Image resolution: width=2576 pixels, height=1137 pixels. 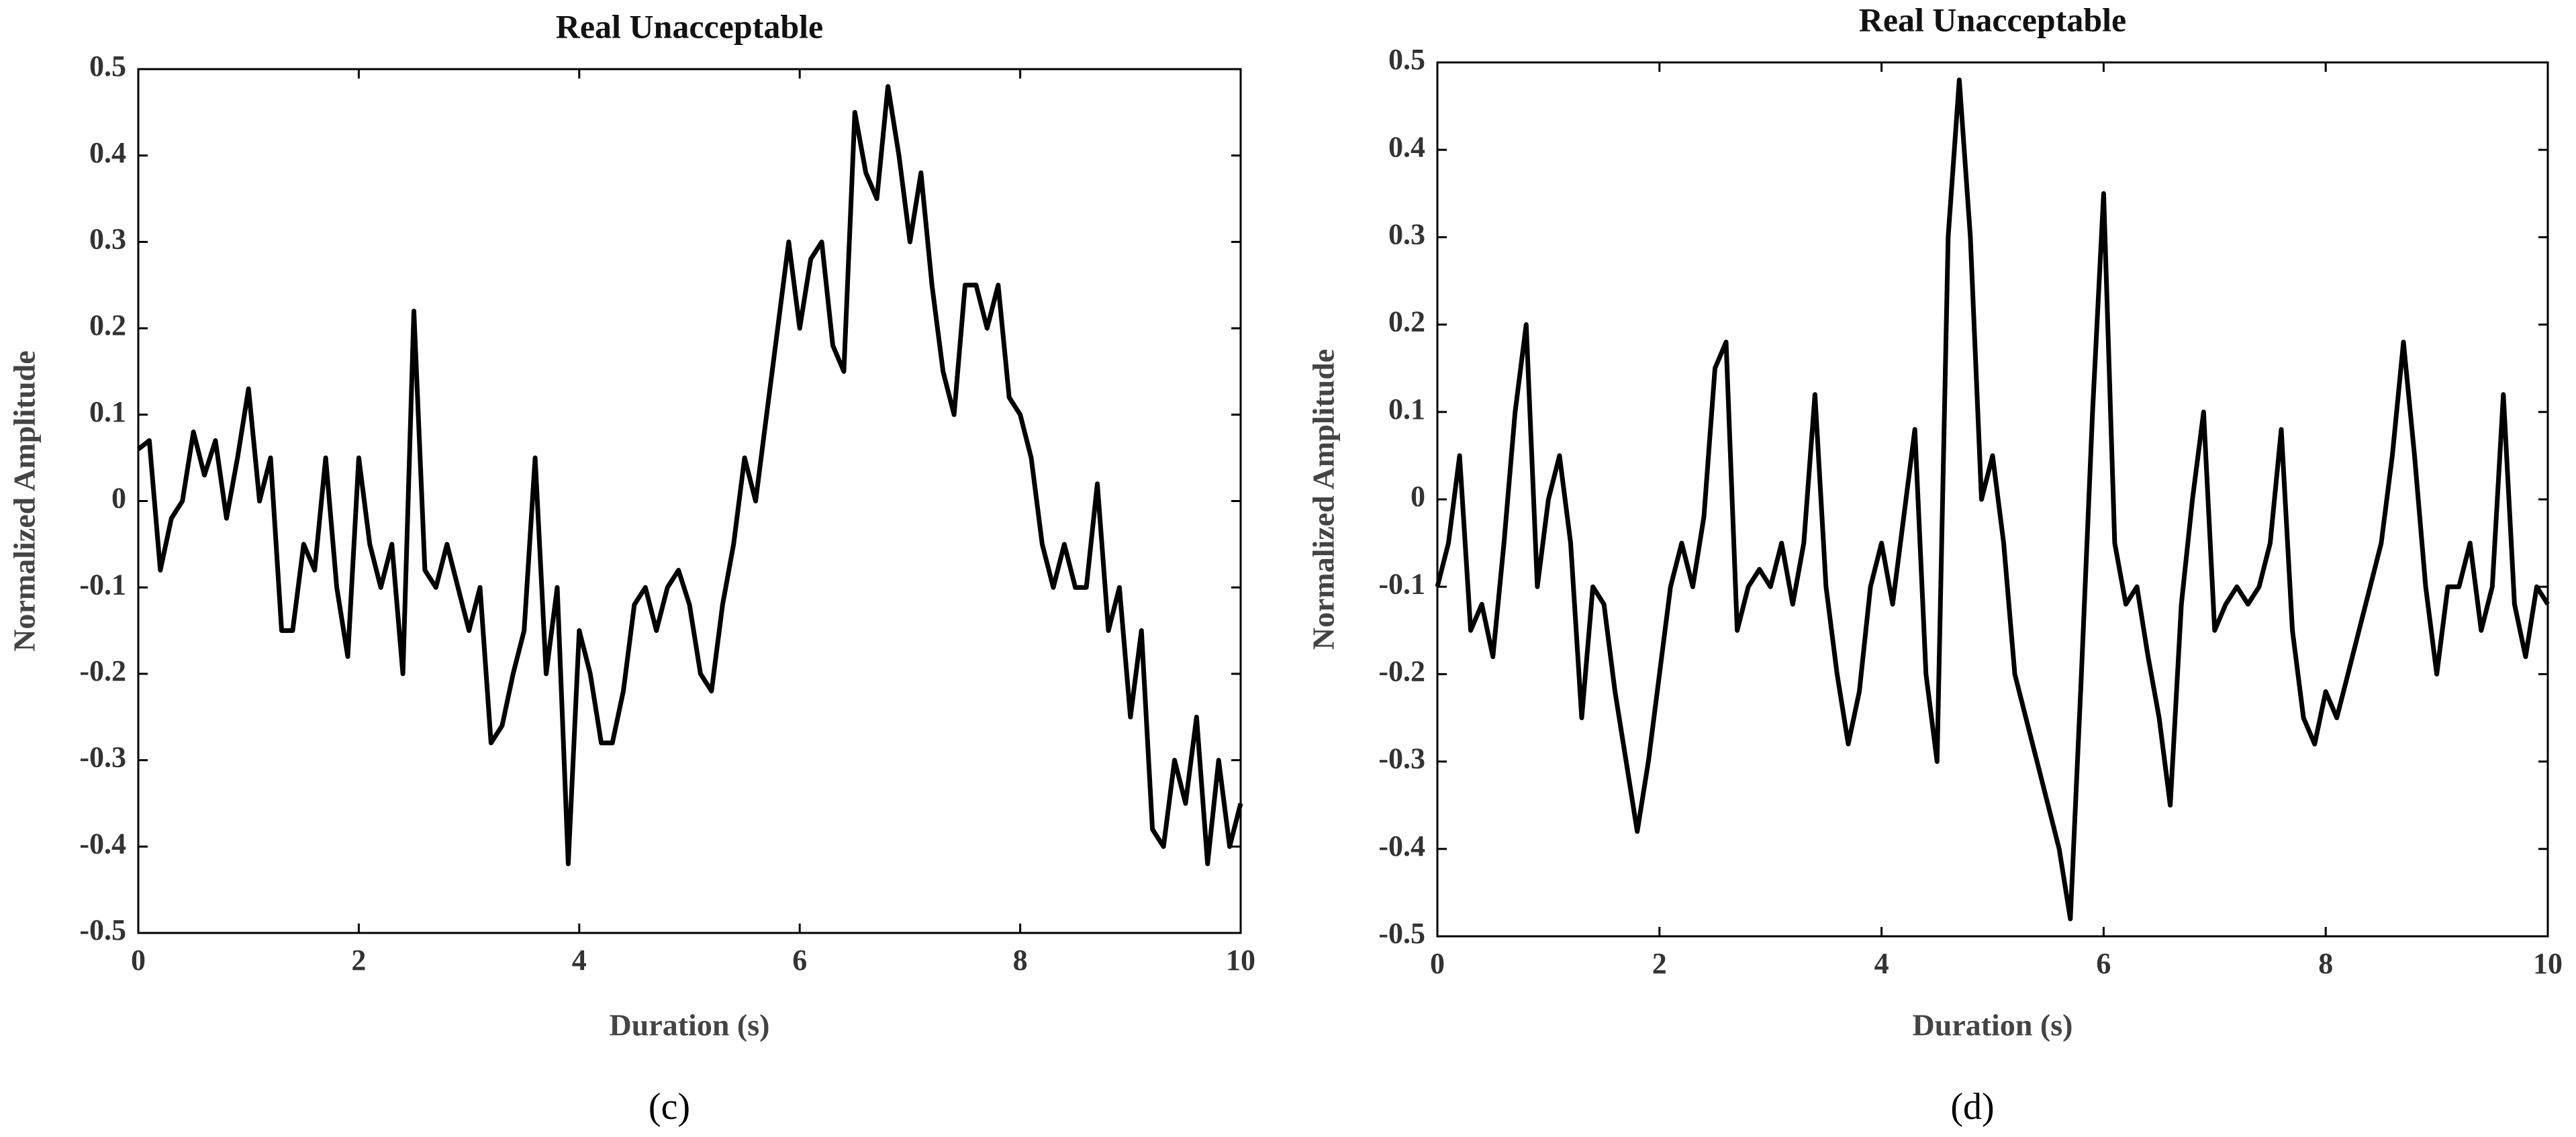 I want to click on caption: (d), so click(x=1972, y=1107).